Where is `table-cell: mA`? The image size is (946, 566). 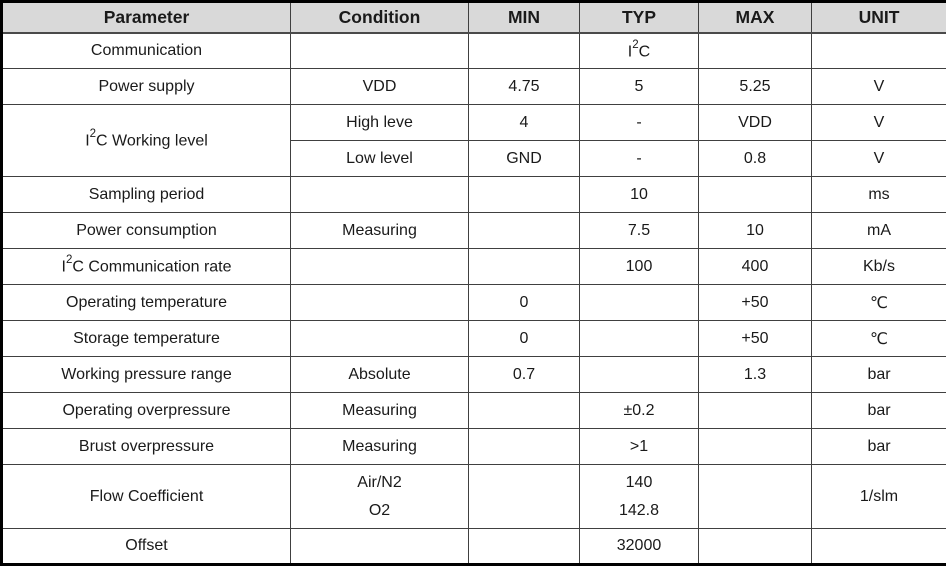 table-cell: mA is located at coordinates (879, 231).